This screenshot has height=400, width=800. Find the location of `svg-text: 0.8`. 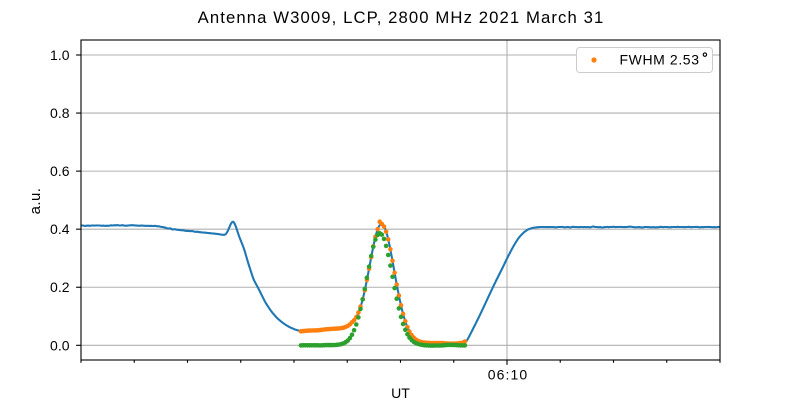

svg-text: 0.8 is located at coordinates (60, 113).